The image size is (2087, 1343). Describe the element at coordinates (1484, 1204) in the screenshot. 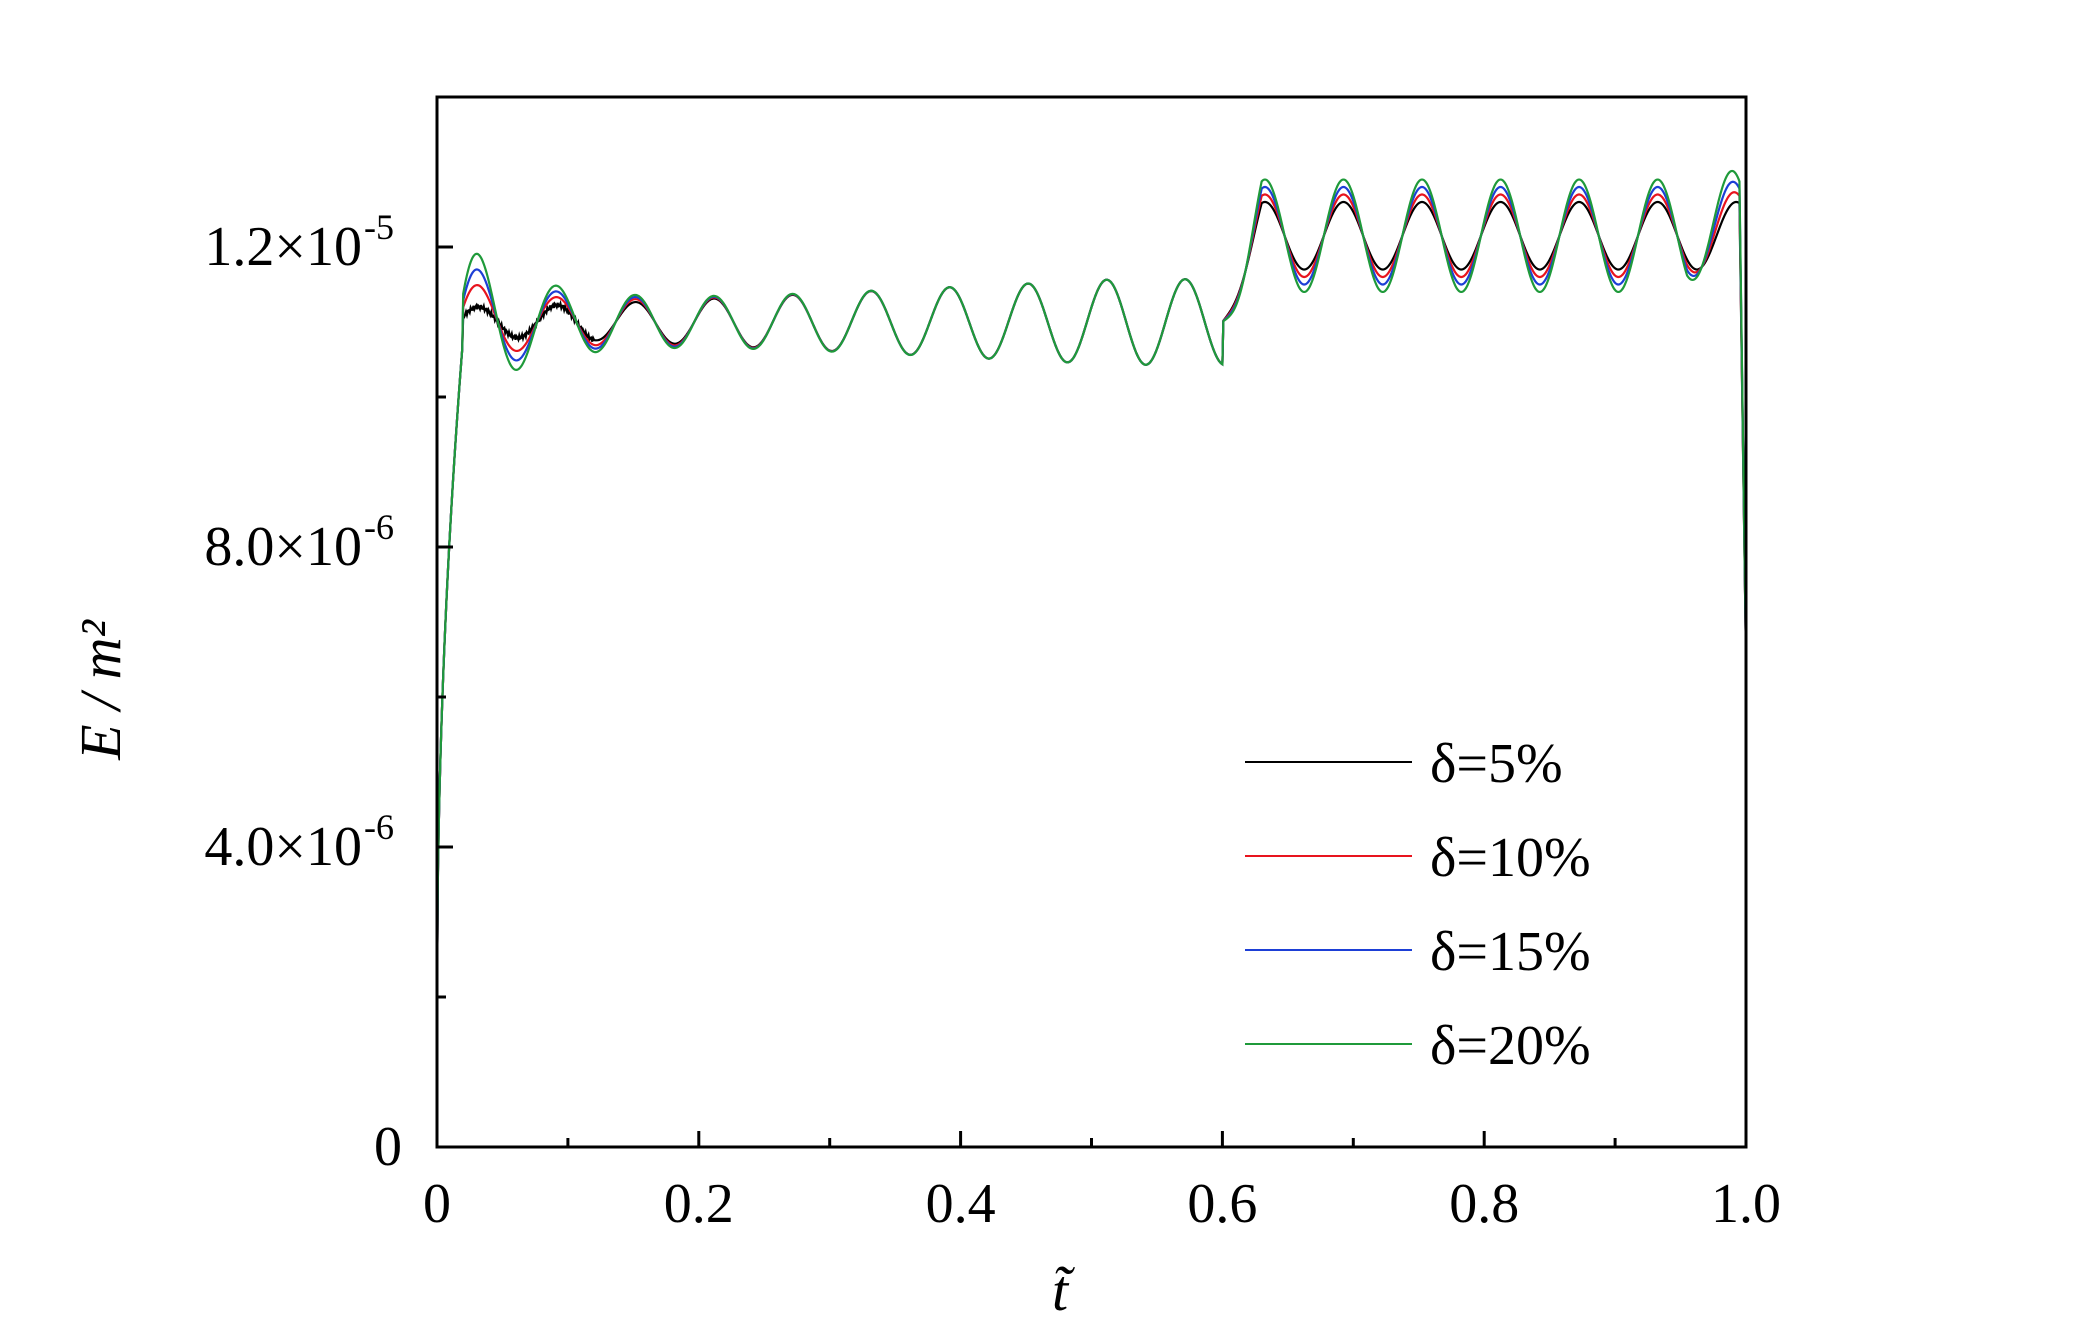

I see `x-tick-label: 0.8` at that location.